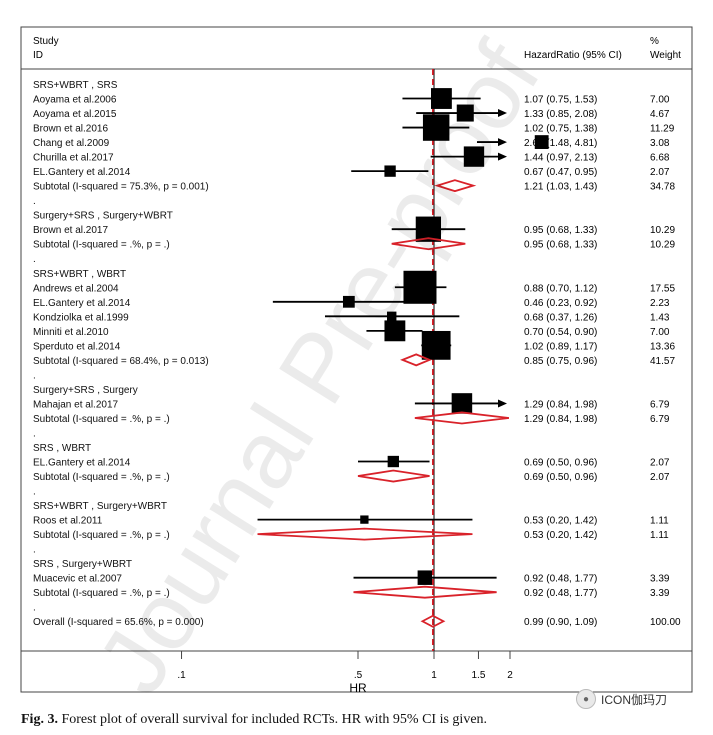 The image size is (713, 735). Describe the element at coordinates (38, 55) in the screenshot. I see `header-id: ID` at that location.